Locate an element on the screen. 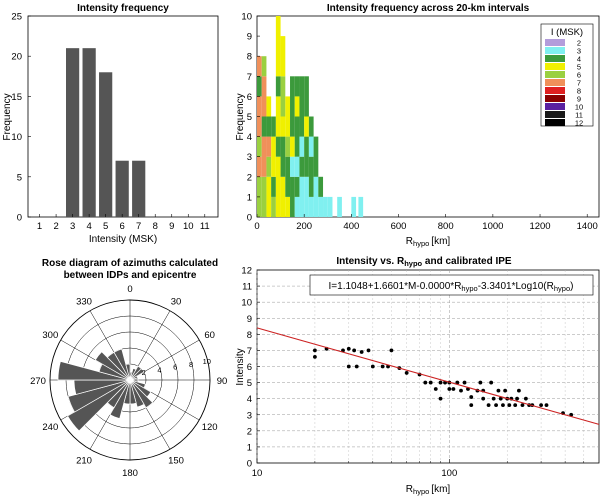  y-tick-label: 0 is located at coordinates (249, 464).